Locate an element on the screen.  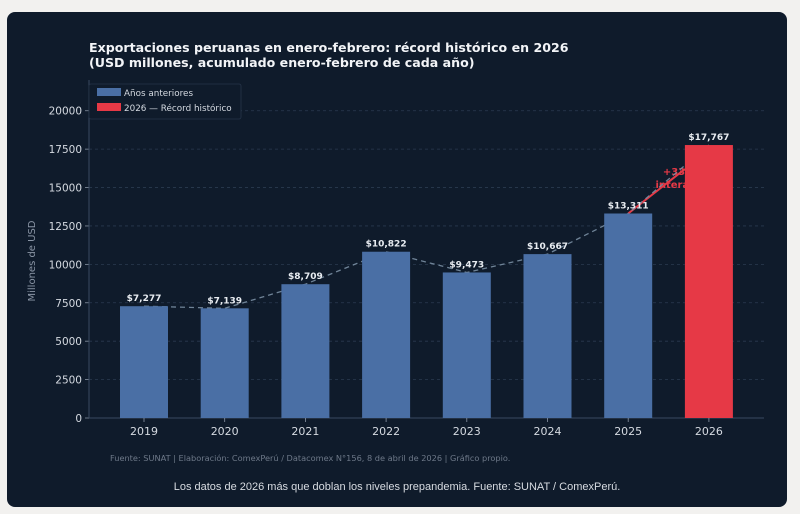
annotation-arrow-line is located at coordinates (656, 191).